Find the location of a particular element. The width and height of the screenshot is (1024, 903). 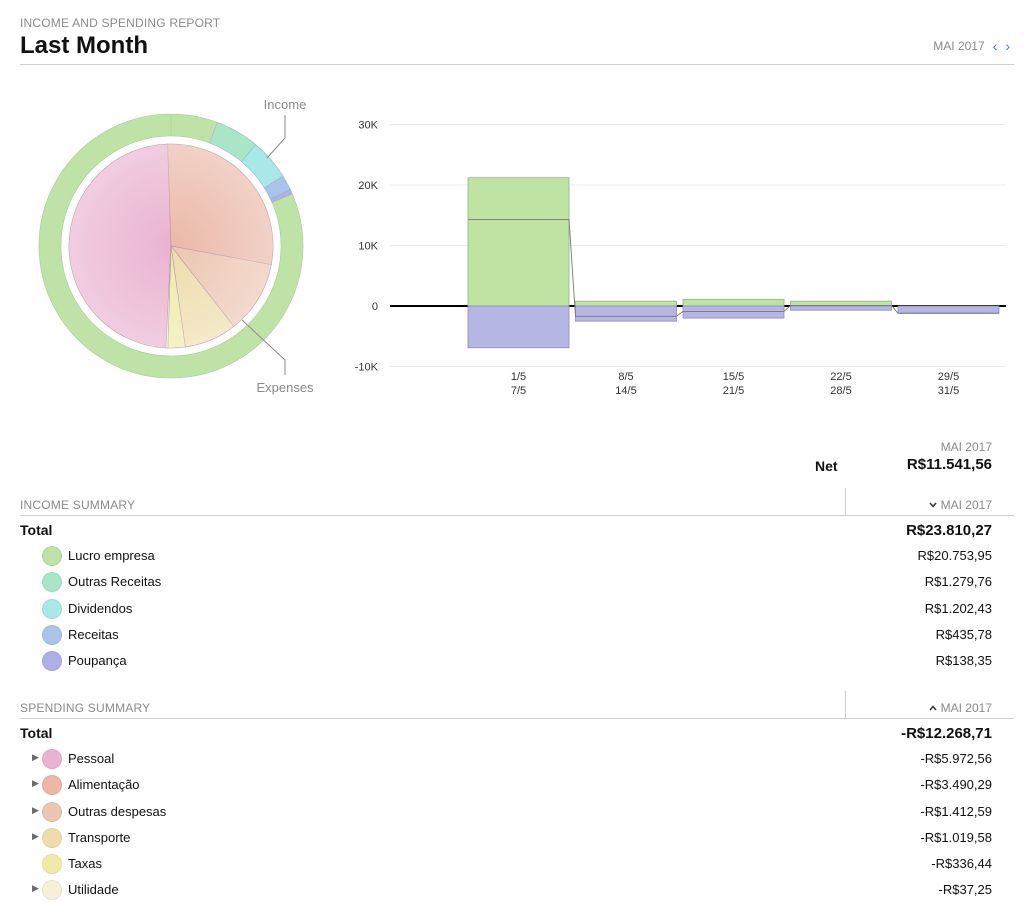

income-category-row: Dividendos R$1.202,43 is located at coordinates (506, 608).